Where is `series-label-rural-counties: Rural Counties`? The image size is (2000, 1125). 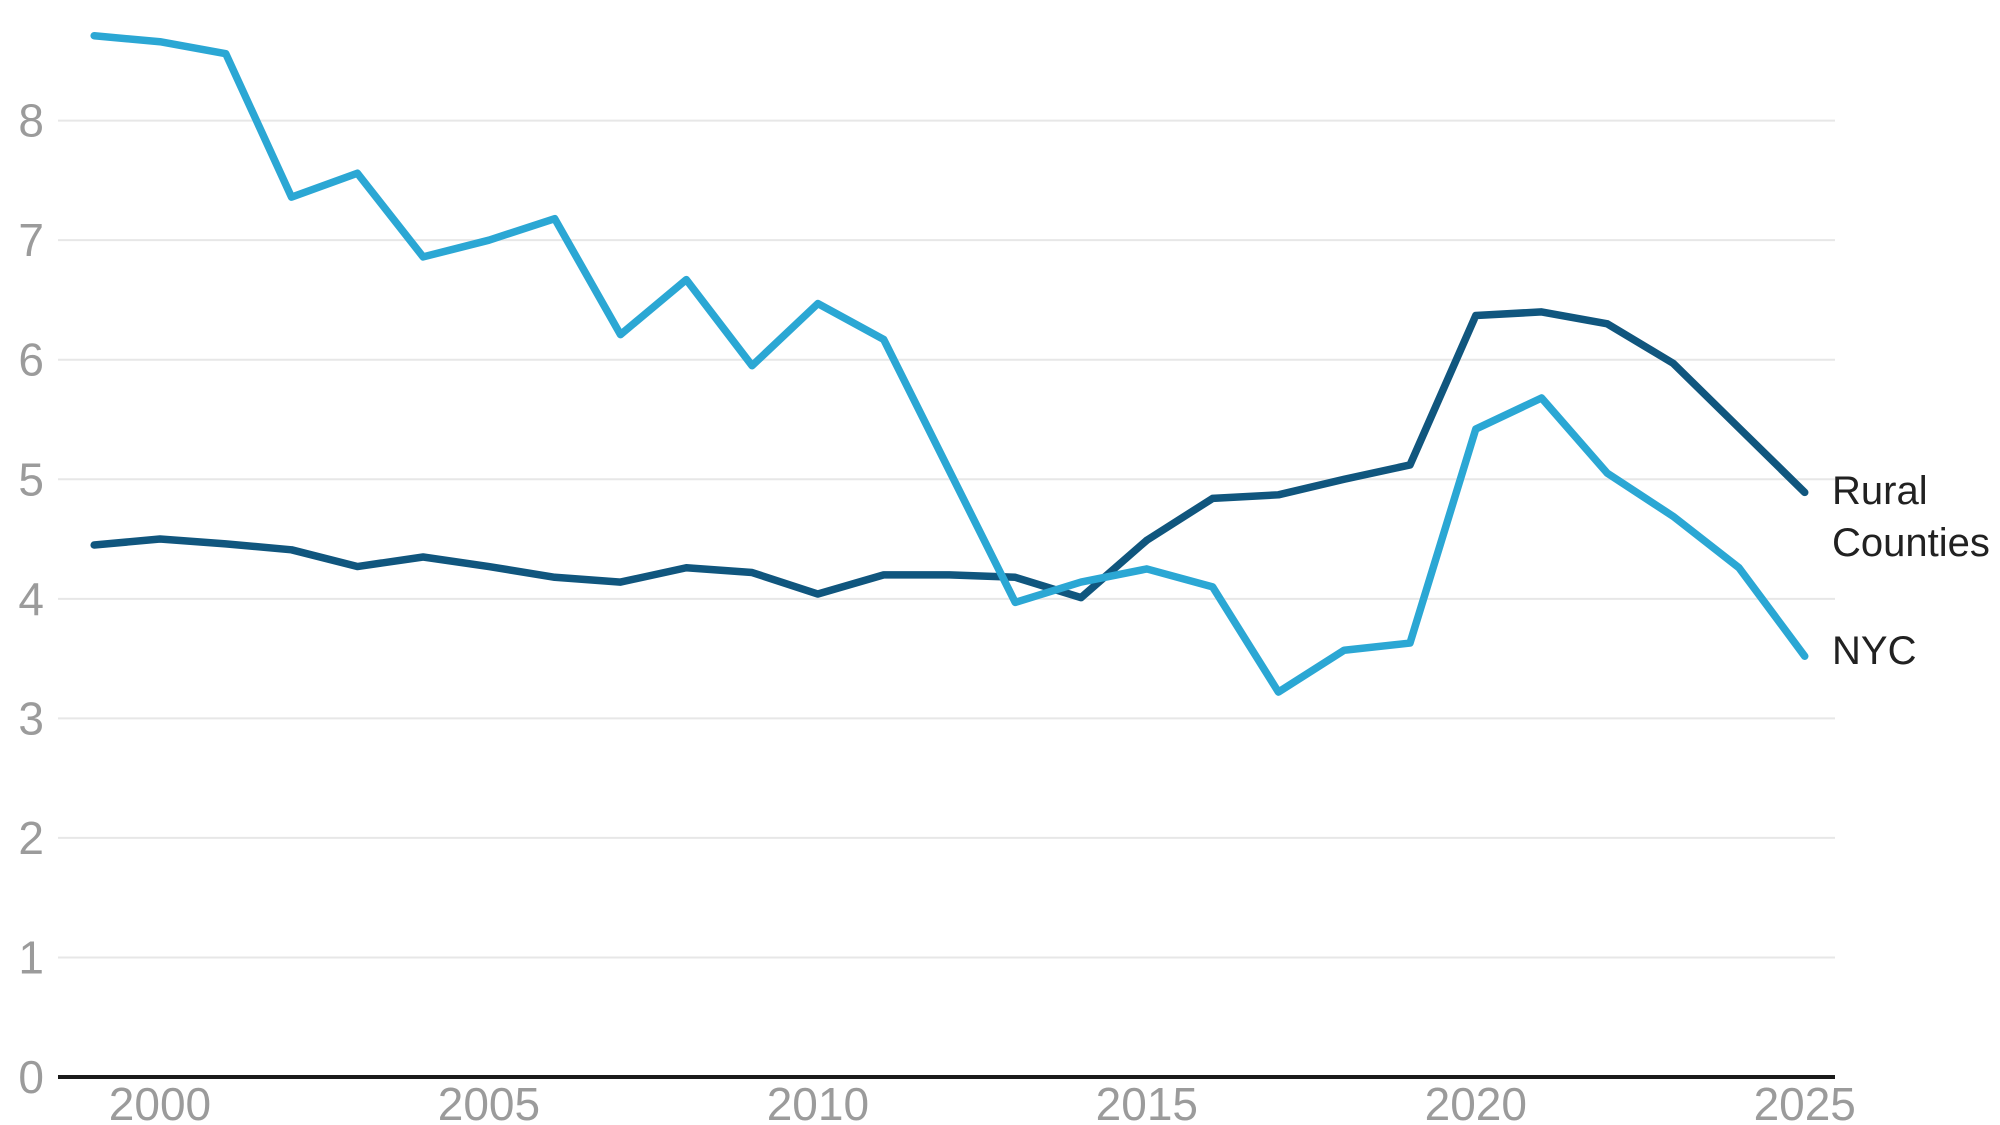
series-label-rural-counties: Rural Counties is located at coordinates (1911, 517).